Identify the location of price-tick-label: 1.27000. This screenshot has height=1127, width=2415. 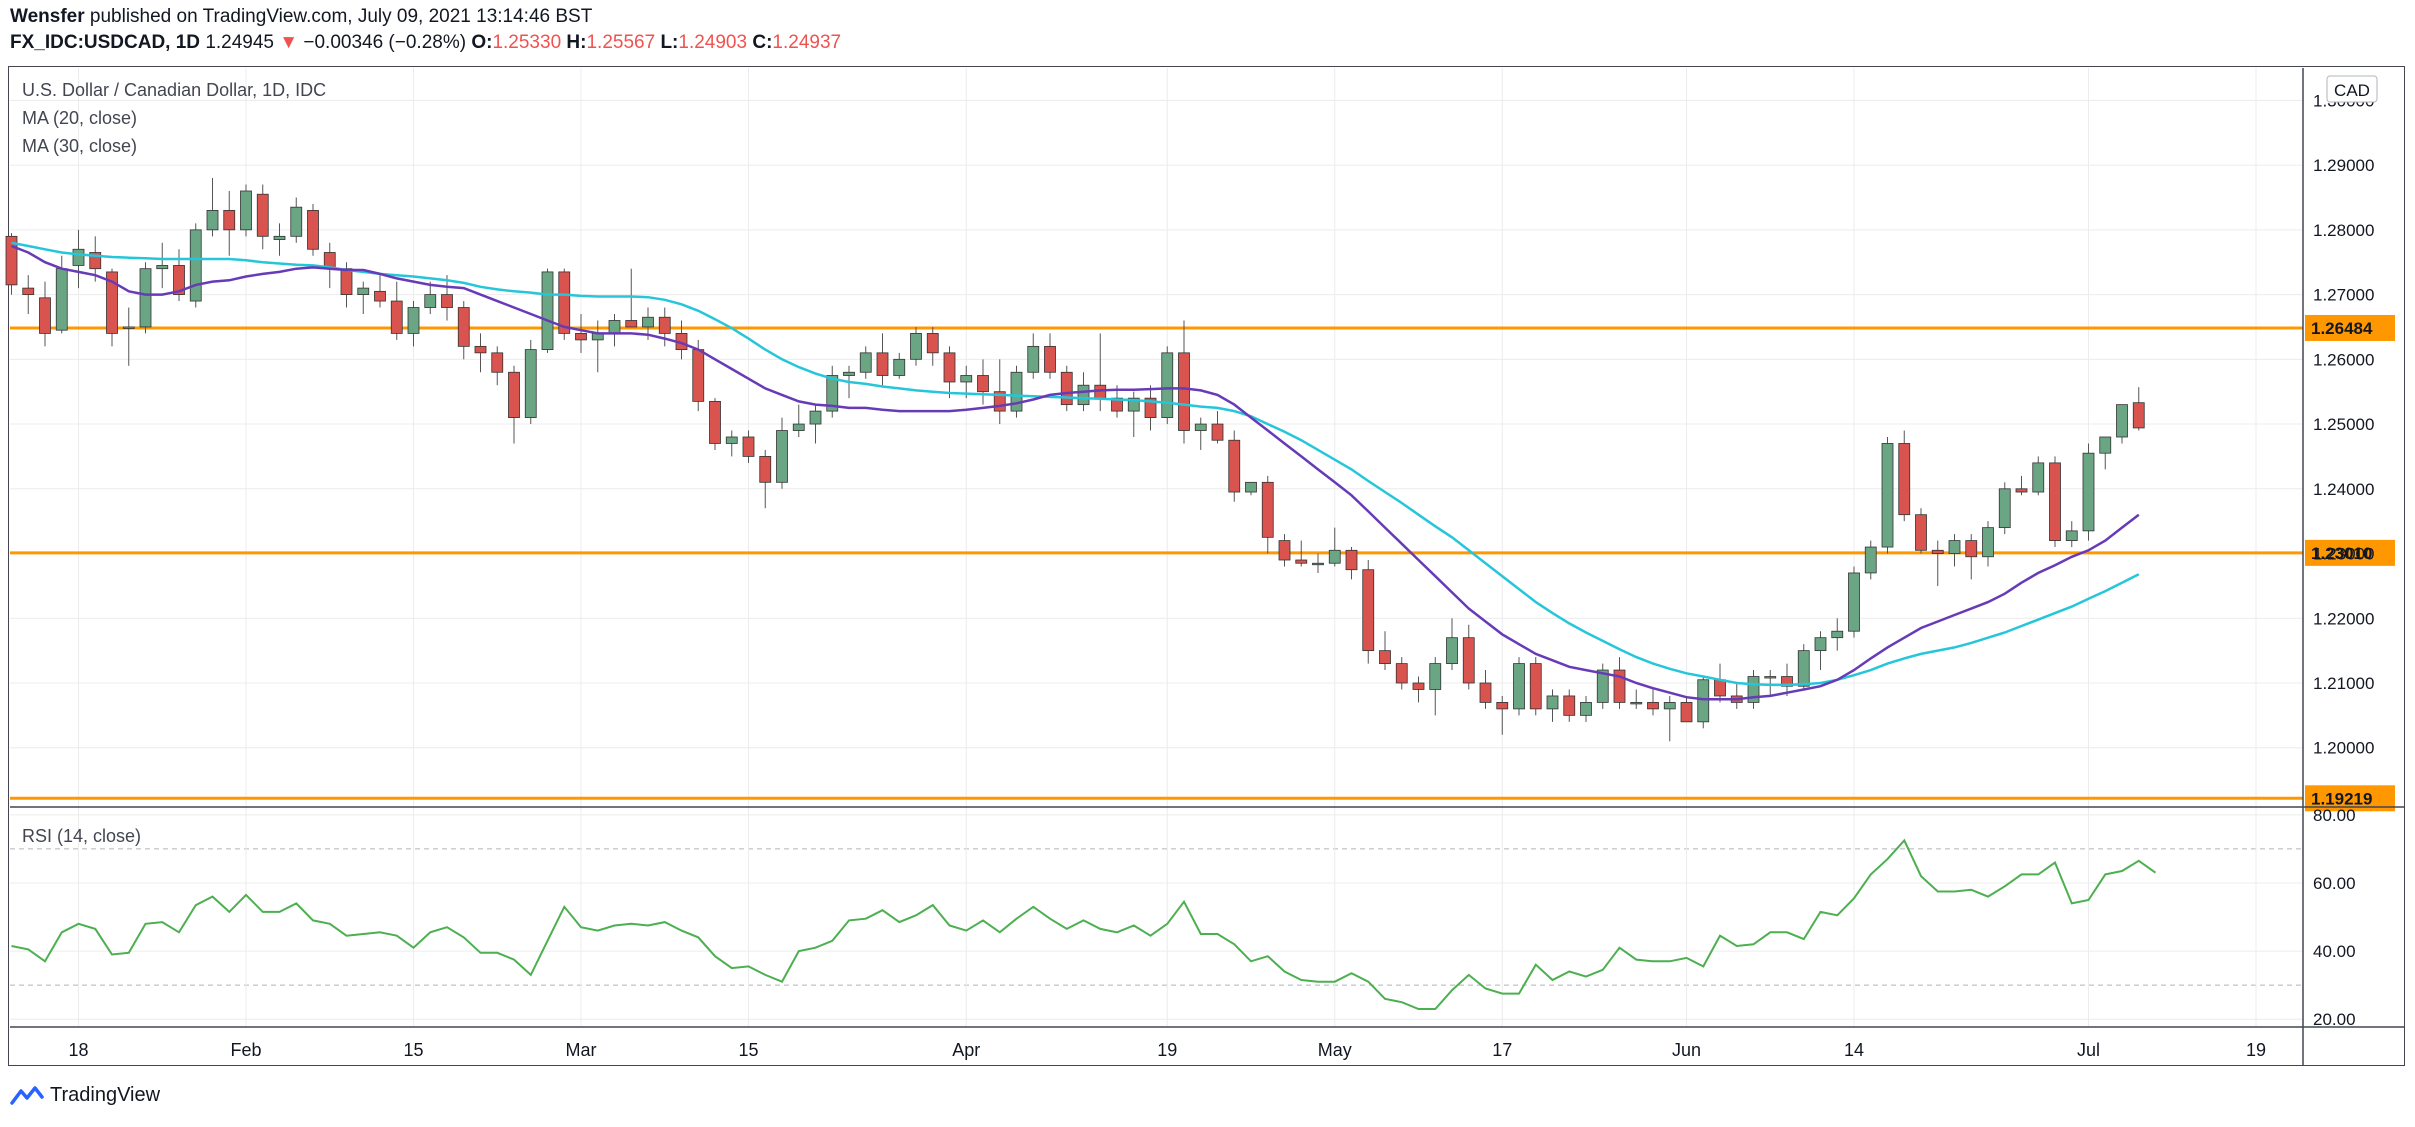
(2343, 295).